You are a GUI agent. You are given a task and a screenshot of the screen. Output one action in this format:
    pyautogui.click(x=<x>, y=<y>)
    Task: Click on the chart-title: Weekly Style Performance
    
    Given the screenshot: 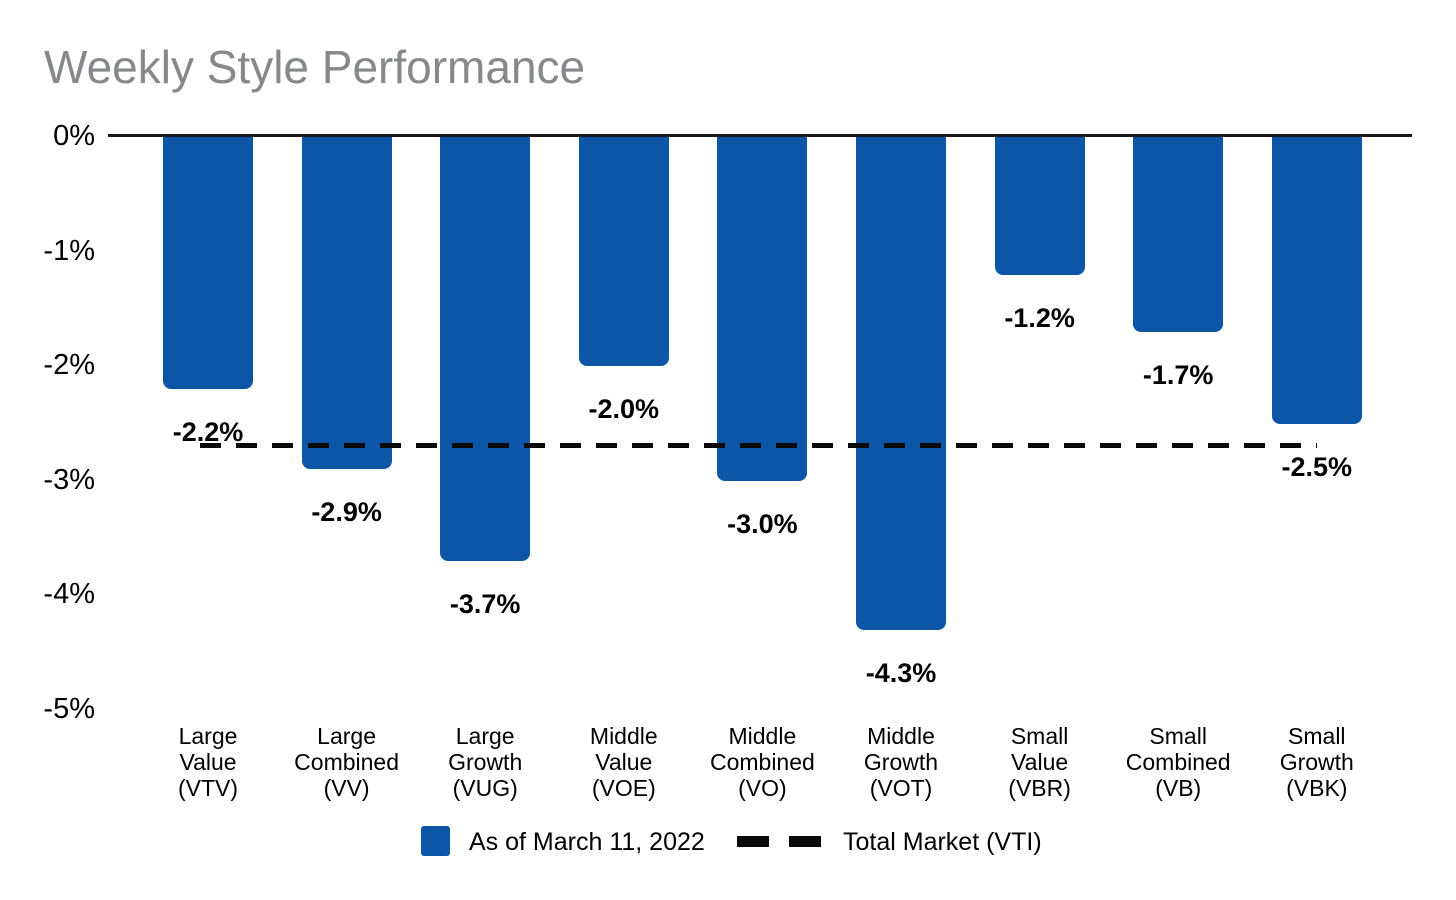 What is the action you would take?
    pyautogui.click(x=315, y=67)
    